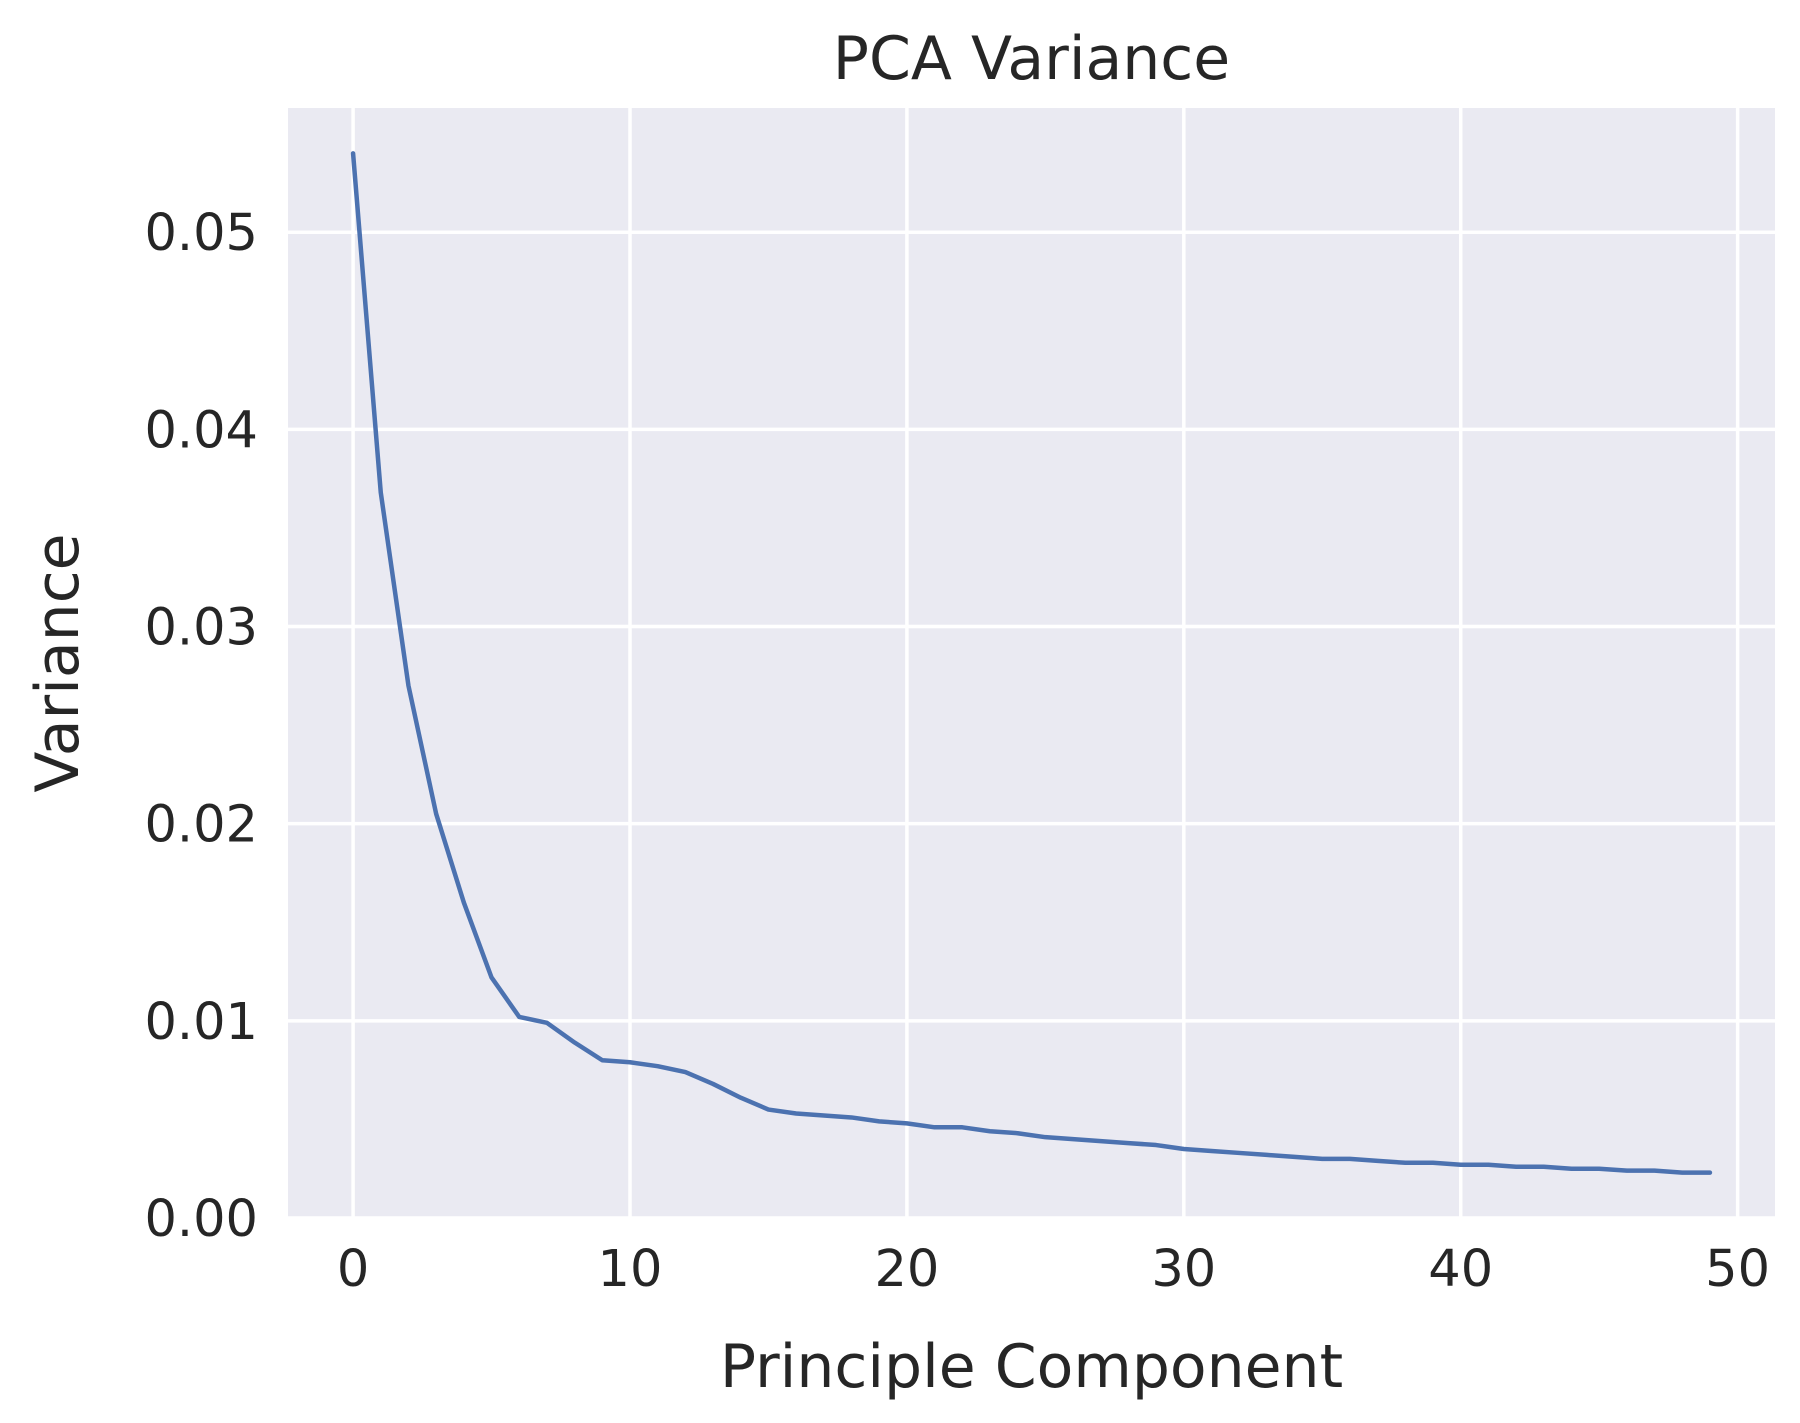  I want to click on x-tick-label: 0, so click(353, 1269).